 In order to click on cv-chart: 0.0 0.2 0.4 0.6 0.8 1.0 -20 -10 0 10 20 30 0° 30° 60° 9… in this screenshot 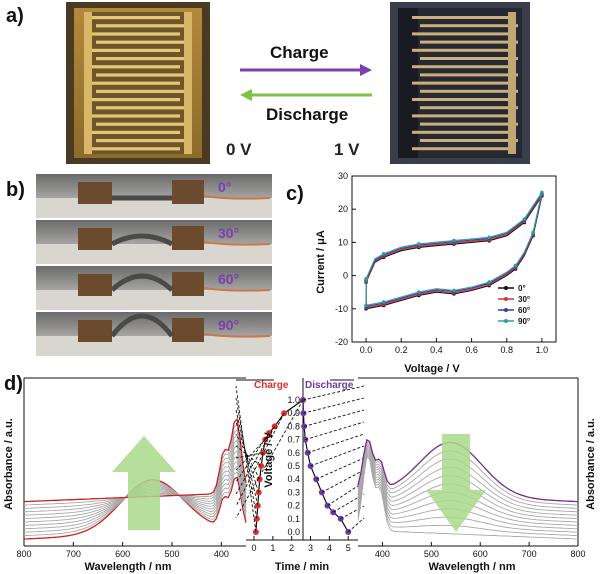, I will do `click(446, 263)`.